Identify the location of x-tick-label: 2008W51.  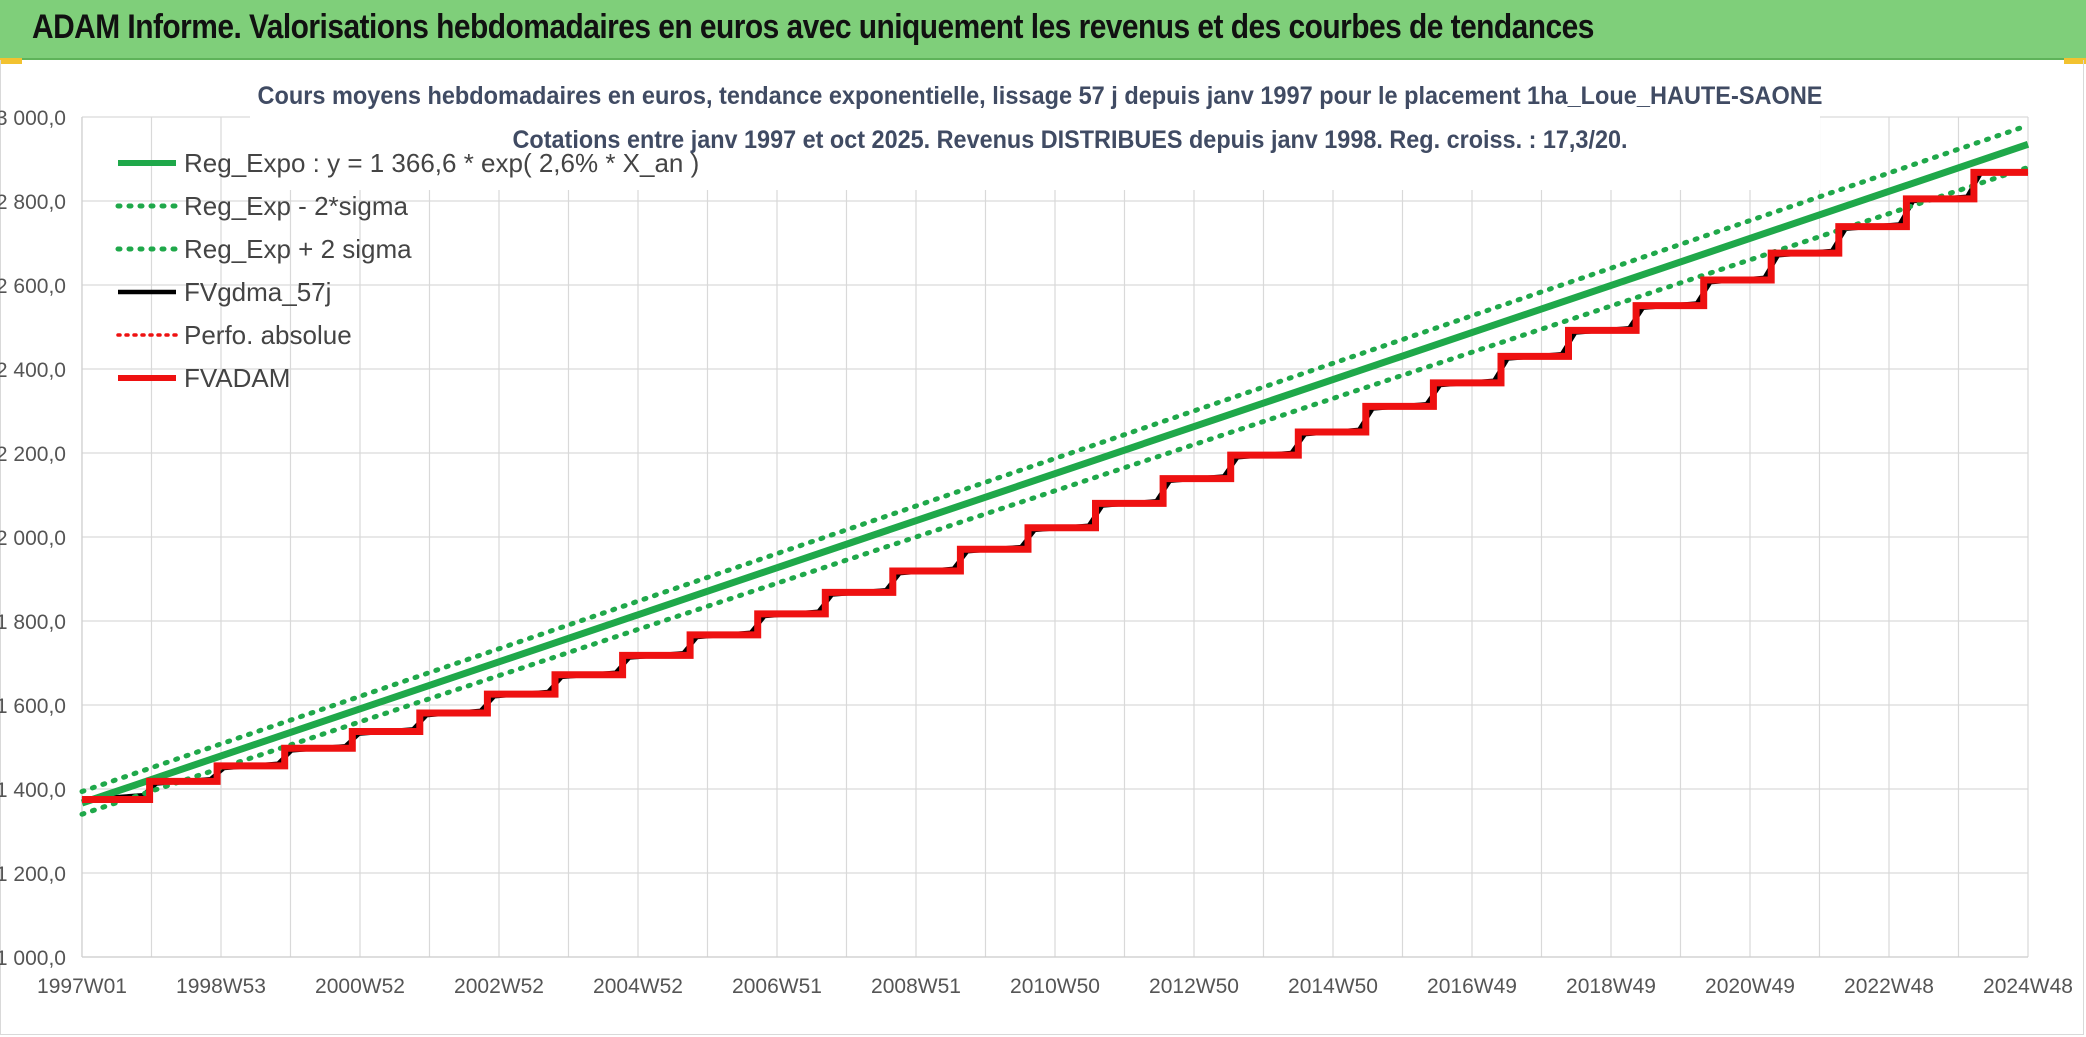
(916, 986).